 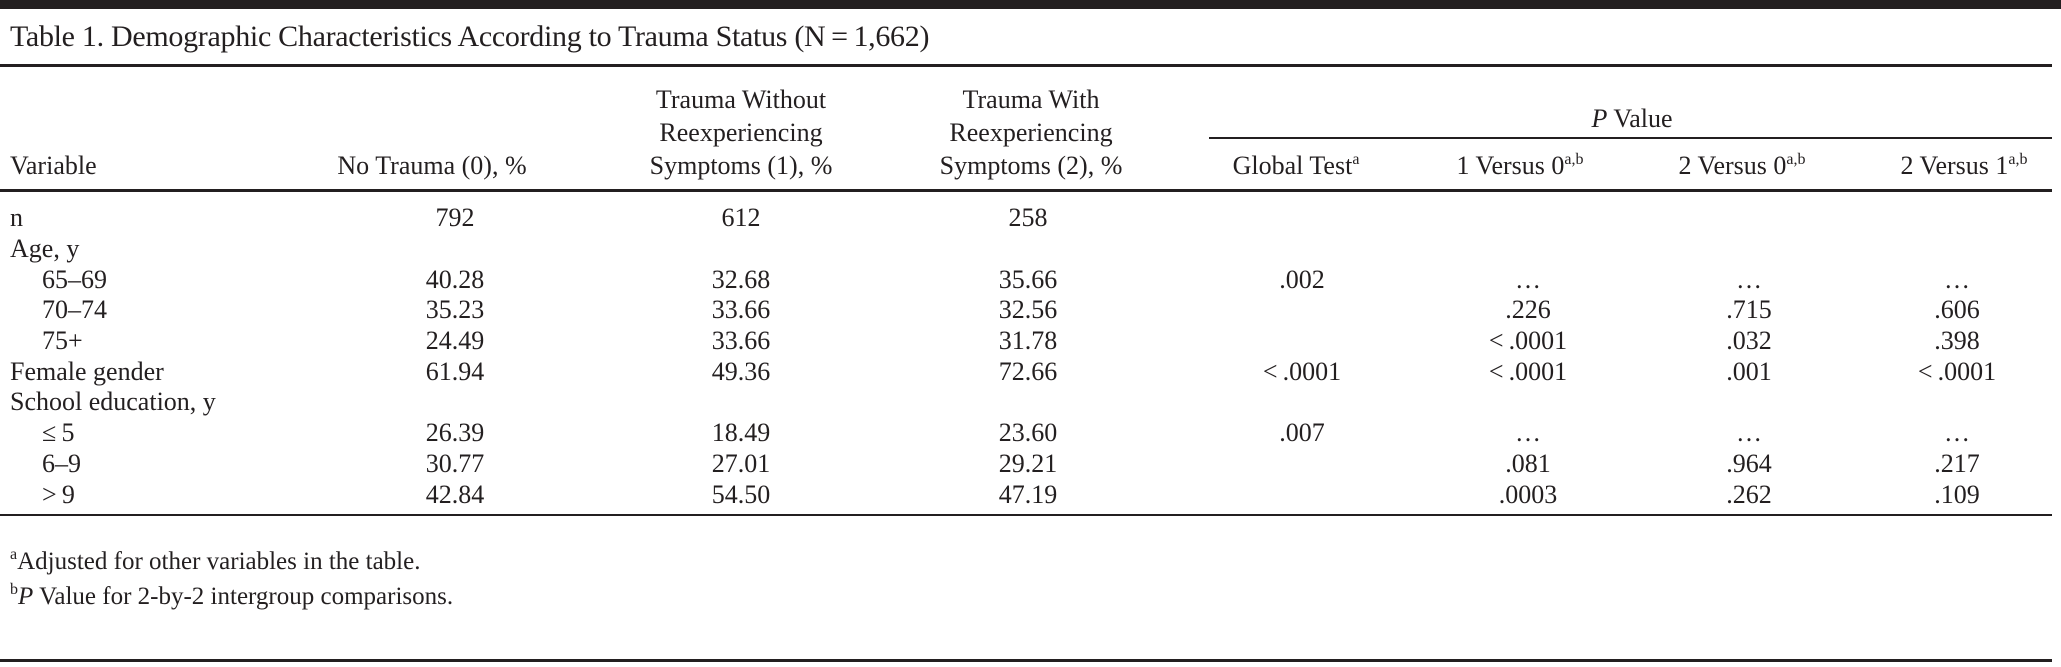 What do you see at coordinates (1292, 165) in the screenshot?
I see `header-label: Global Test` at bounding box center [1292, 165].